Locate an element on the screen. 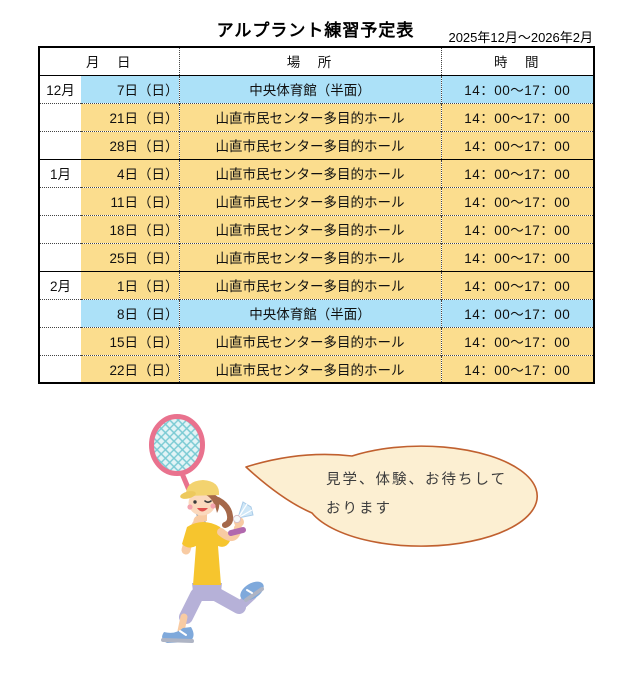 This screenshot has height=691, width=638. table-row: 28日（日） 山直市民センター多目的ホール 14：00～17：00 is located at coordinates (316, 144).